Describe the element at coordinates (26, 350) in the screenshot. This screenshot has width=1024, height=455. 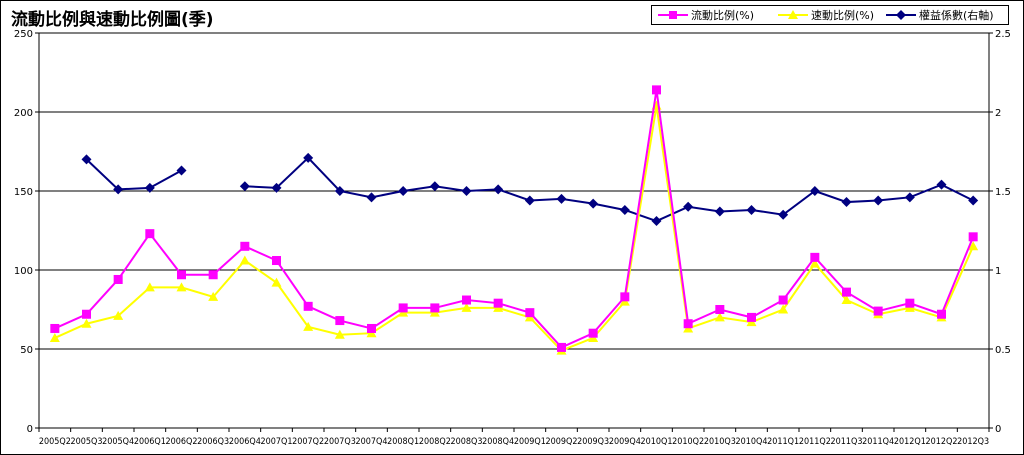
I see `left-tick-label: 50` at that location.